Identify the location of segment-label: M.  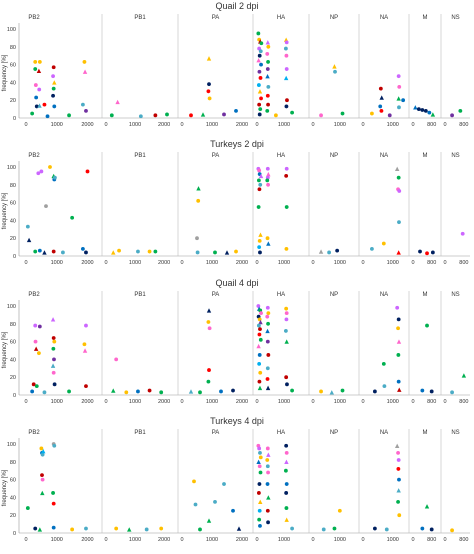
(425, 18).